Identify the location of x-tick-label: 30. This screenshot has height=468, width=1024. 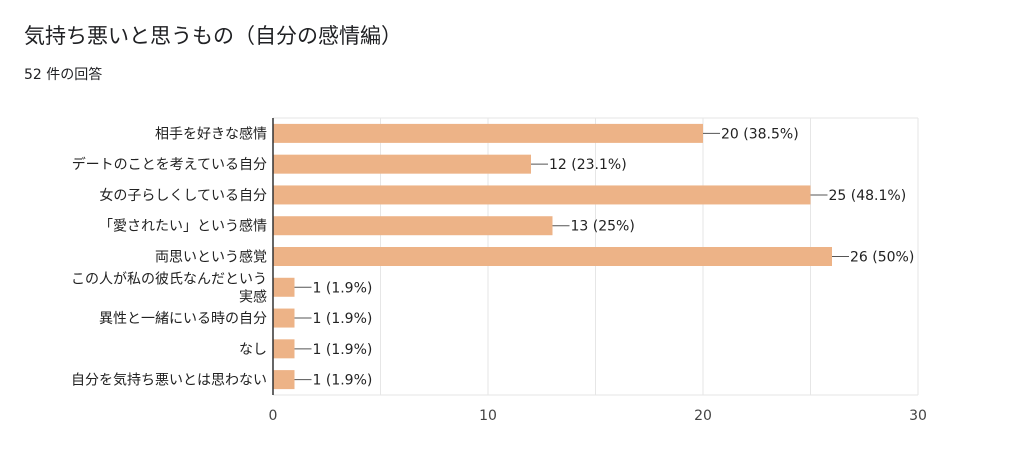
(918, 416).